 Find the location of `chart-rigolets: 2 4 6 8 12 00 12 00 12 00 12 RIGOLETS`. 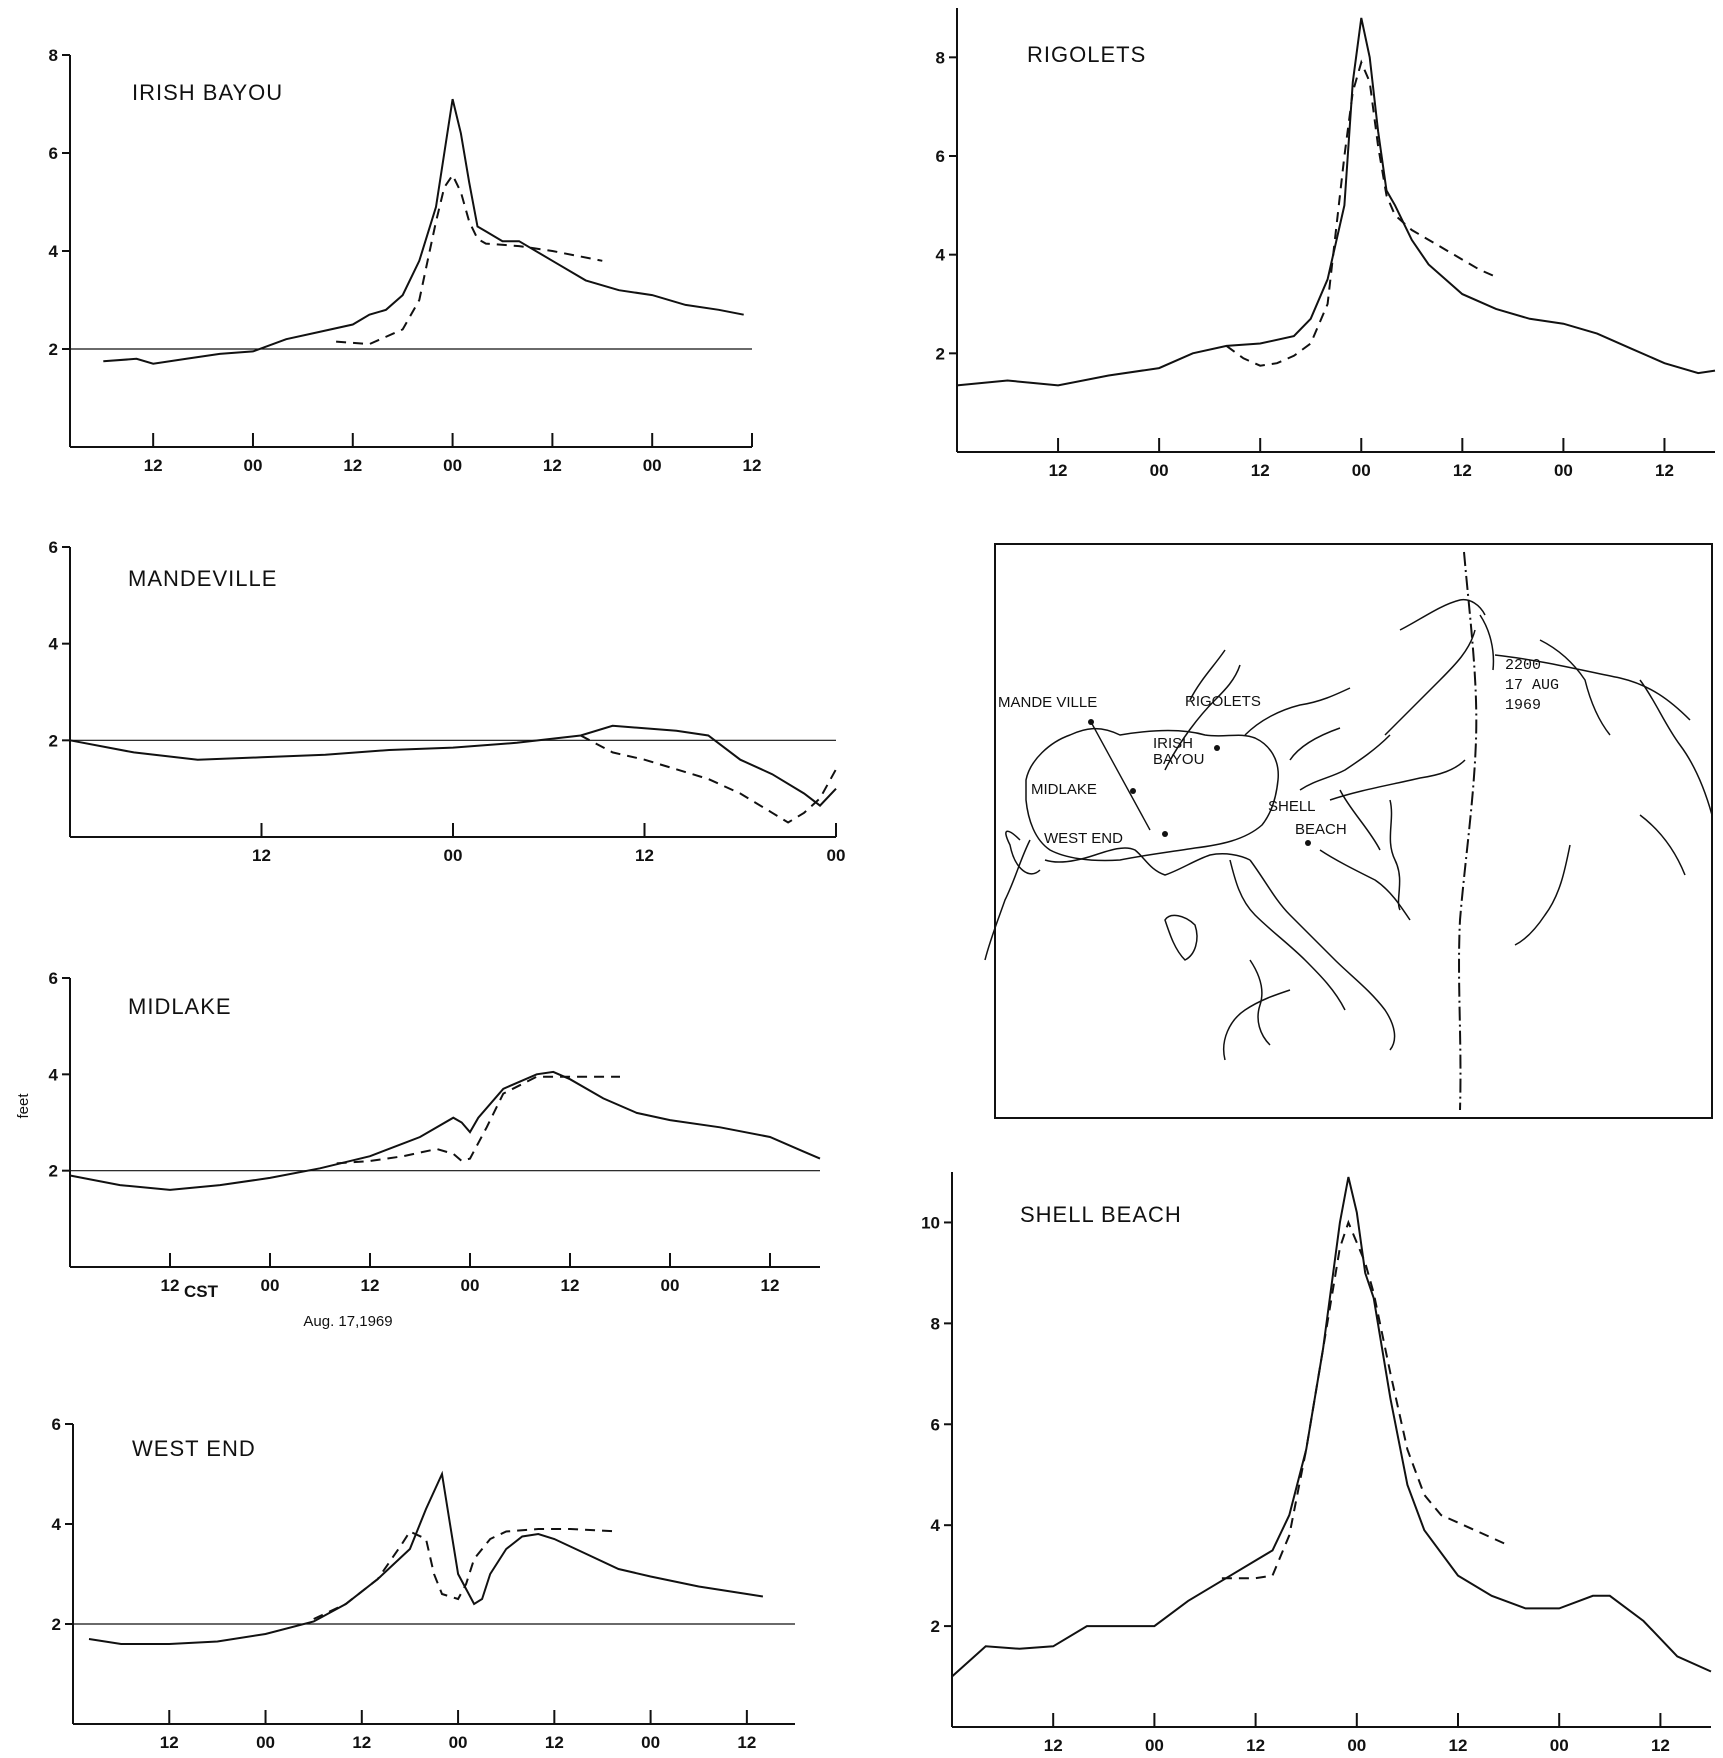

chart-rigolets: 2 4 6 8 12 00 12 00 12 00 12 RIGOLETS is located at coordinates (1326, 244).